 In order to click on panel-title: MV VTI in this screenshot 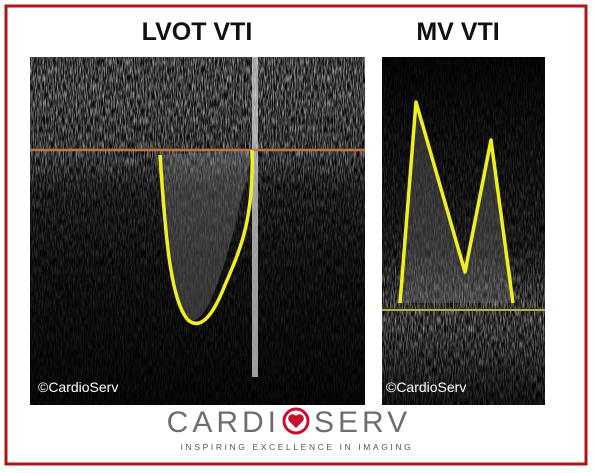, I will do `click(457, 32)`.